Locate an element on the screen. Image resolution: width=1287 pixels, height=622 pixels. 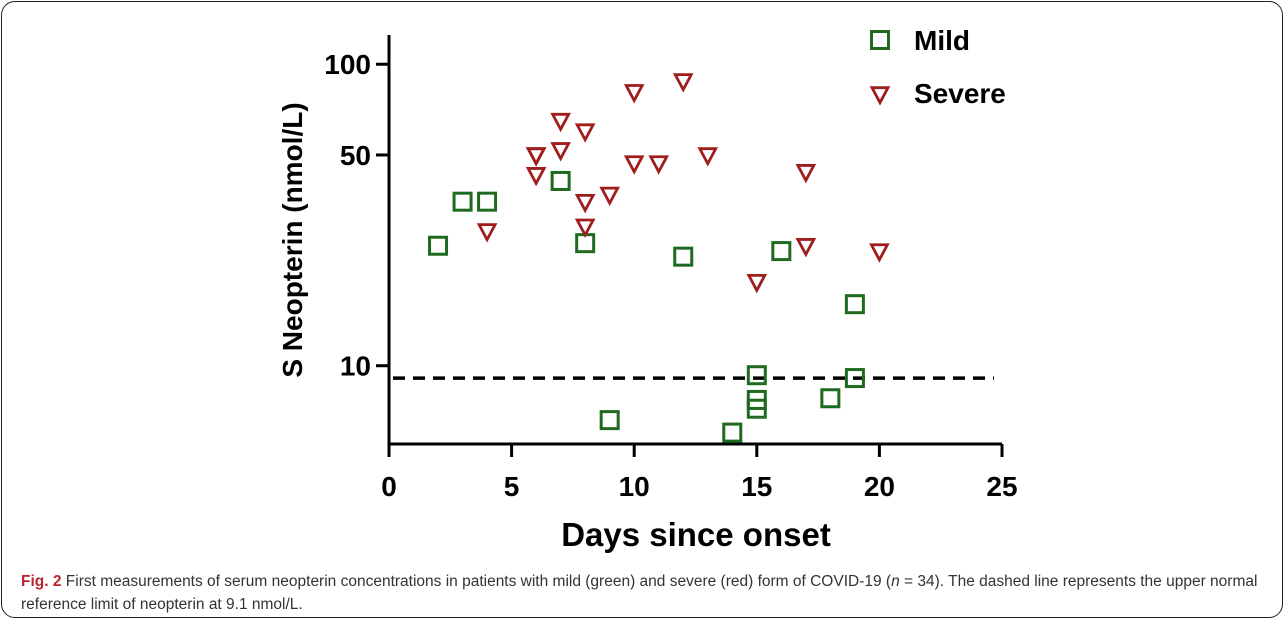
legend-label-severe: Severe is located at coordinates (960, 93).